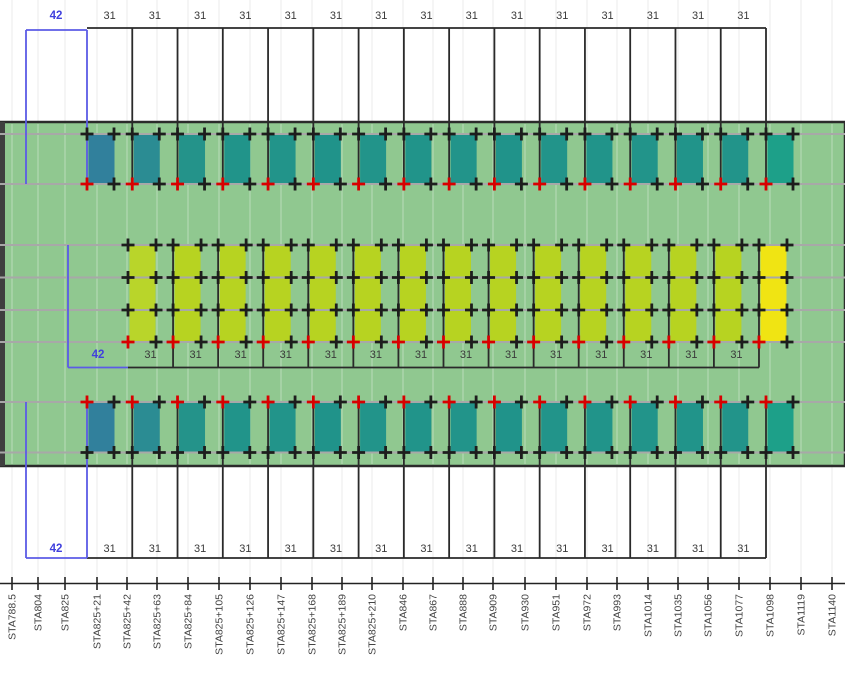 The width and height of the screenshot is (845, 677). I want to click on station-label: STA825+189, so click(343, 624).